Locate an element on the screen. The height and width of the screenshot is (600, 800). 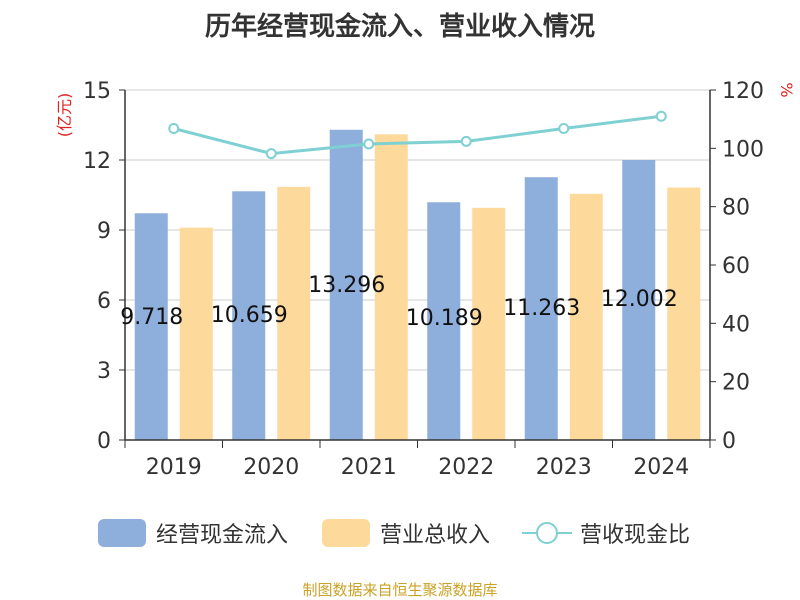
x-tick-label: 2023 is located at coordinates (564, 467).